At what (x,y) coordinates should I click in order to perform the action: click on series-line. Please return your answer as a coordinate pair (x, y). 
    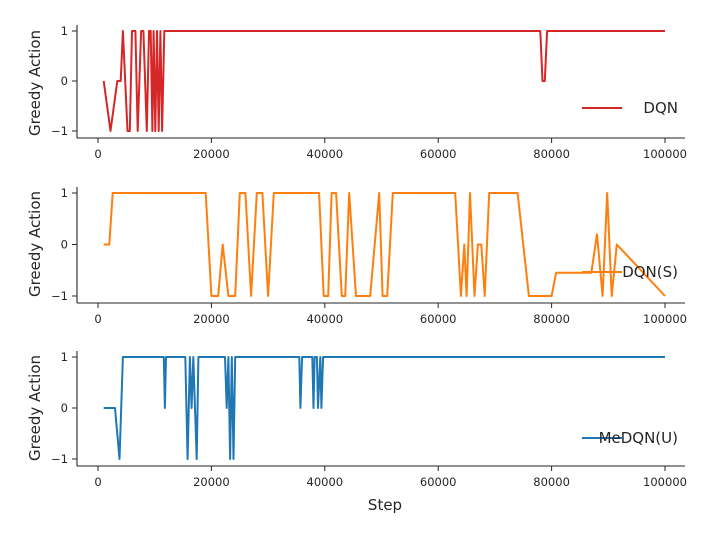
    Looking at the image, I should click on (383, 81).